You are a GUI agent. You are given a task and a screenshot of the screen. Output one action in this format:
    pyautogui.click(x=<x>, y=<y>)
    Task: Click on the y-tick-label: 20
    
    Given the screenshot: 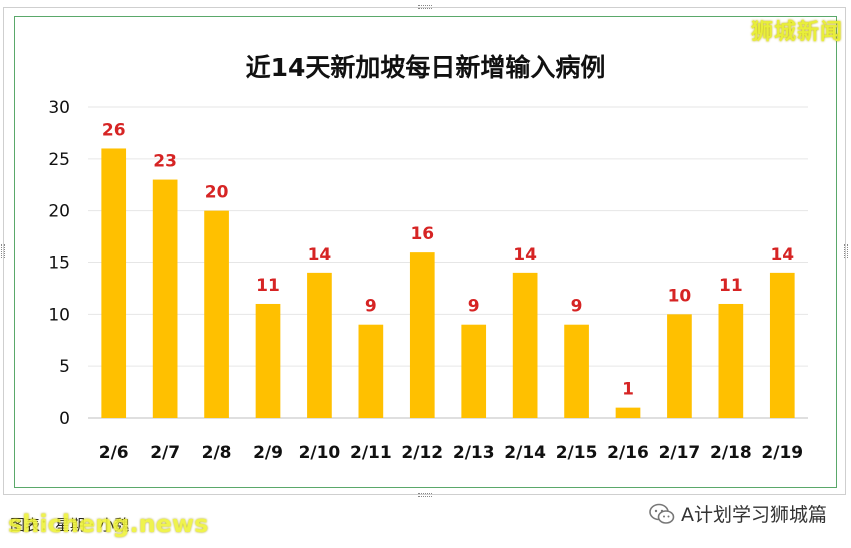 What is the action you would take?
    pyautogui.click(x=59, y=212)
    